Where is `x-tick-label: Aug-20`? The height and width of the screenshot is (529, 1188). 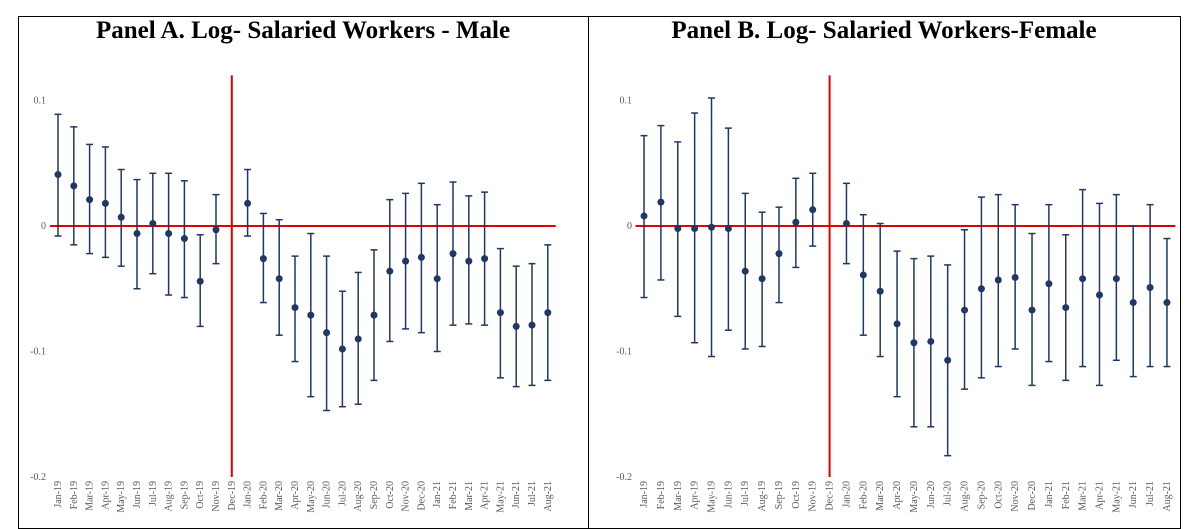
x-tick-label: Aug-20 is located at coordinates (965, 496).